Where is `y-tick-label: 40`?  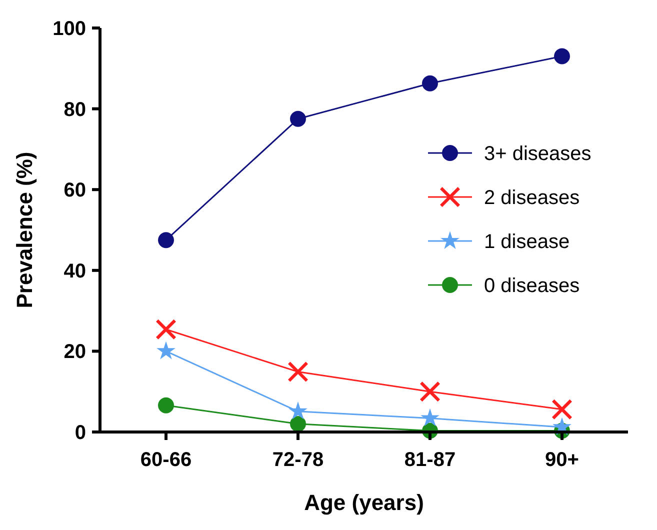
y-tick-label: 40 is located at coordinates (75, 271).